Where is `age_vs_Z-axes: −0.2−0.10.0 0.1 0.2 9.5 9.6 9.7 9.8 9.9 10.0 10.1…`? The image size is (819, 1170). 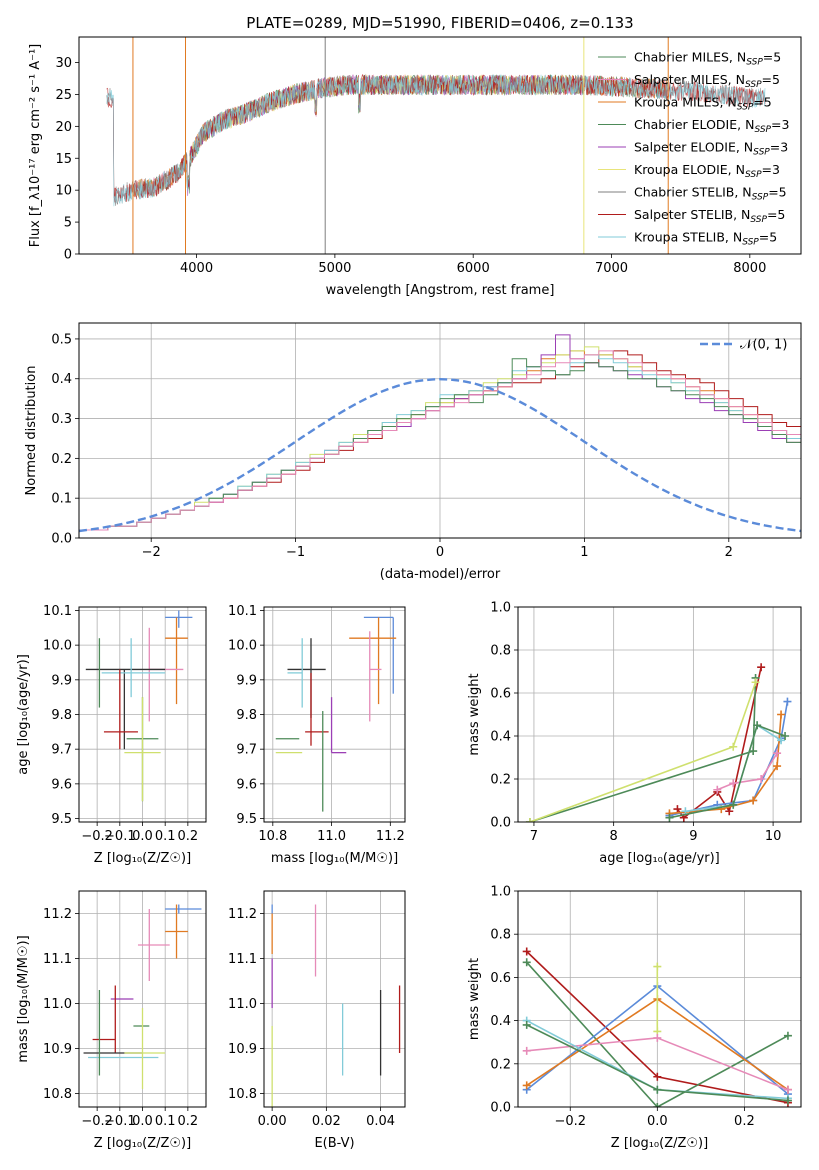
age_vs_Z-axes: −0.2−0.10.0 0.1 0.2 9.5 9.6 9.7 9.8 9.9 10.0 10.1… is located at coordinates (111, 735).